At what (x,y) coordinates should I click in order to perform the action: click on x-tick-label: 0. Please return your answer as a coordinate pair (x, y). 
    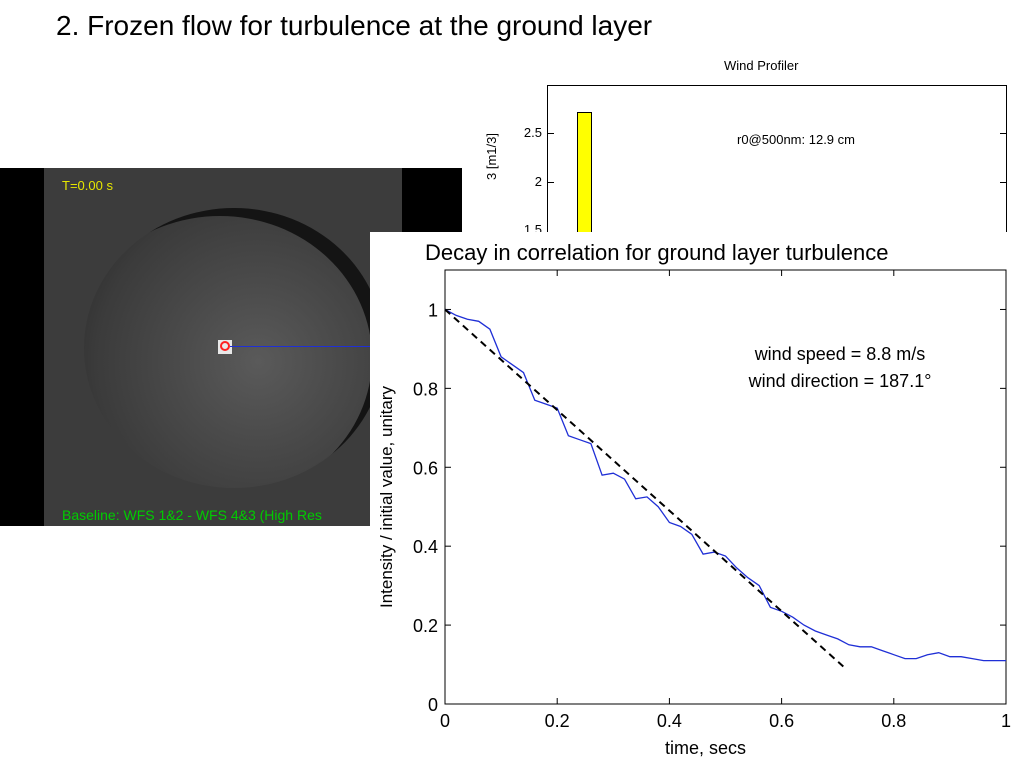
    Looking at the image, I should click on (445, 721).